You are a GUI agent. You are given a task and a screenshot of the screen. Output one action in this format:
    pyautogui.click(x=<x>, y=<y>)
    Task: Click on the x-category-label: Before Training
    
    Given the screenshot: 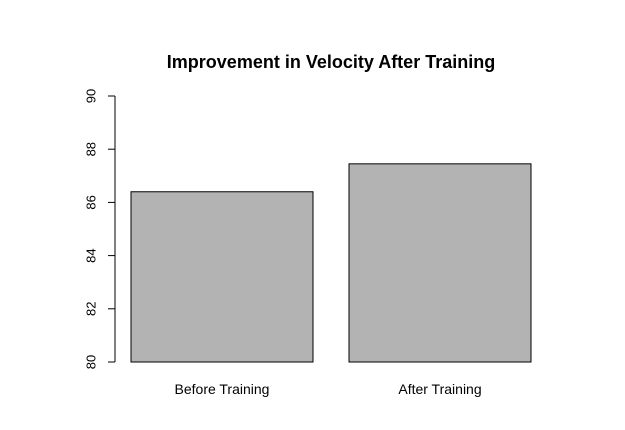 What is the action you would take?
    pyautogui.click(x=222, y=389)
    